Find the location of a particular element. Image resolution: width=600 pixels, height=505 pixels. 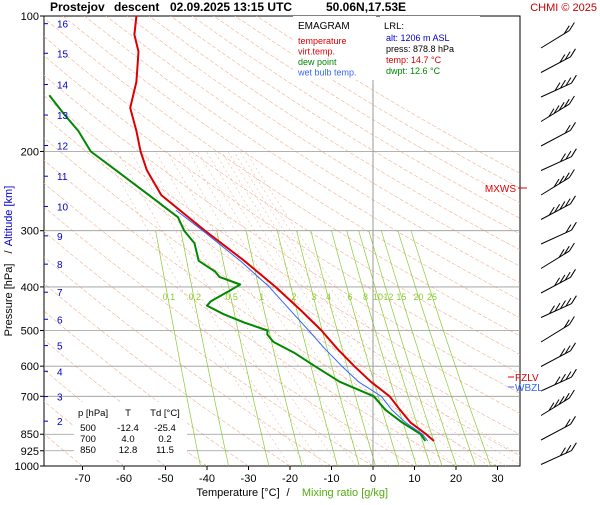

lrl-press: press: 878.8 hPa is located at coordinates (420, 49).